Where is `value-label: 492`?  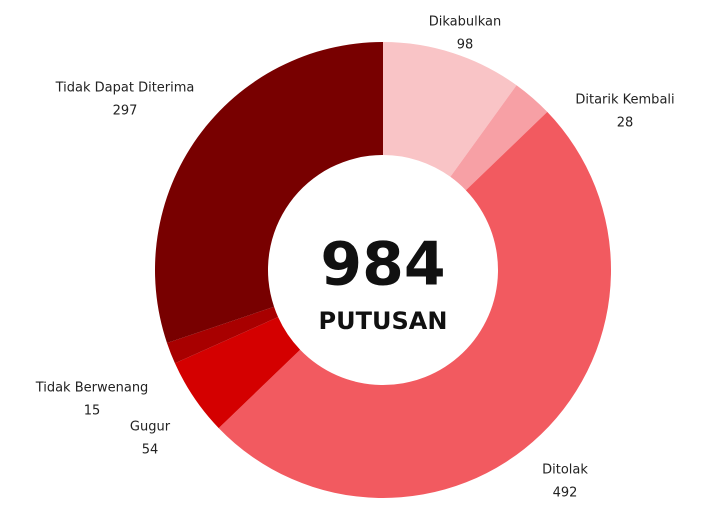 value-label: 492 is located at coordinates (565, 493).